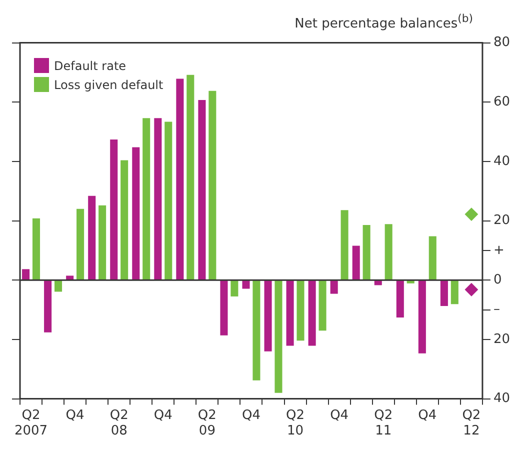 The height and width of the screenshot is (452, 525). What do you see at coordinates (383, 22) in the screenshot?
I see `y-axis-title: Net percentage balances$^{(b)}$` at bounding box center [383, 22].